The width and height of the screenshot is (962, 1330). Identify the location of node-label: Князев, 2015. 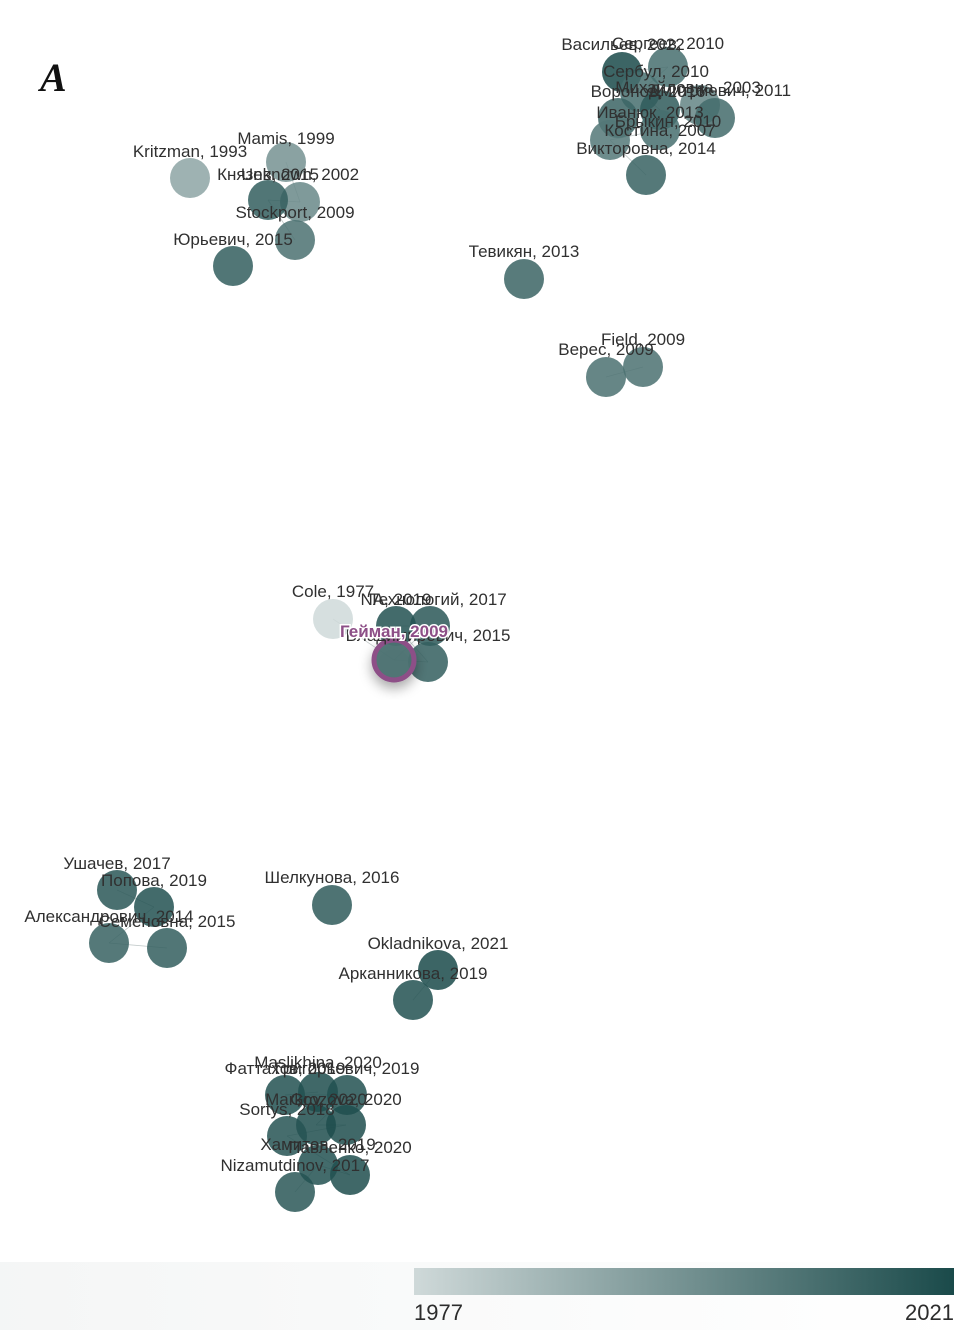
(268, 174).